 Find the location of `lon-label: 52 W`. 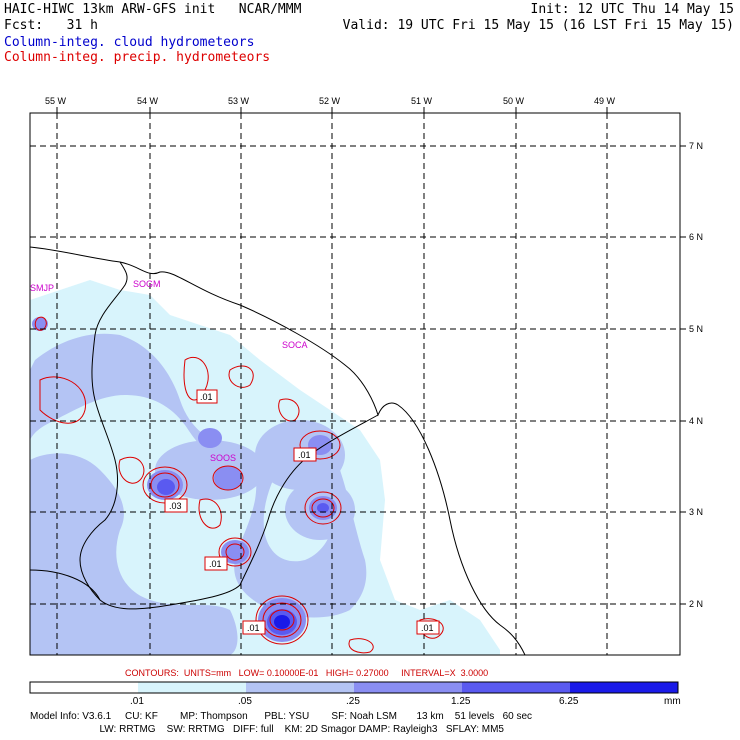

lon-label: 52 W is located at coordinates (330, 101).